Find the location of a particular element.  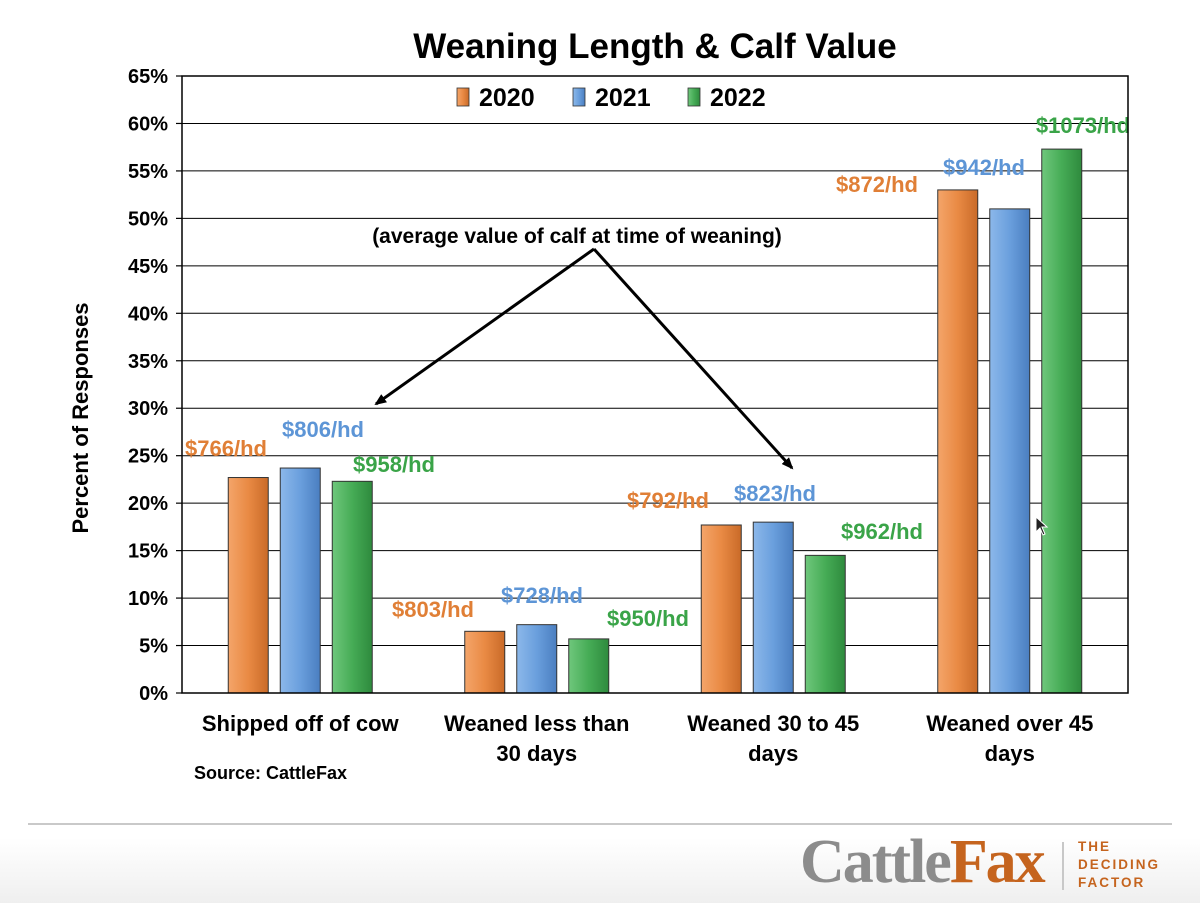

legend-label-2022: 2022 is located at coordinates (738, 98).